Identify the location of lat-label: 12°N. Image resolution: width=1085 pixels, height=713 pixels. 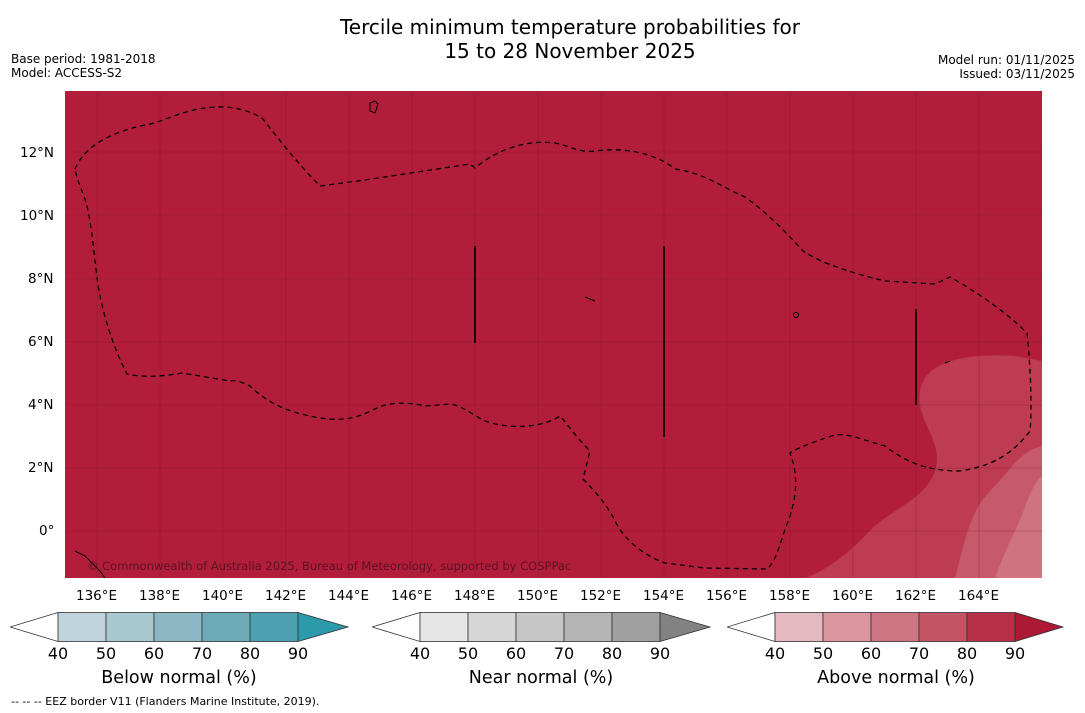
(37, 153).